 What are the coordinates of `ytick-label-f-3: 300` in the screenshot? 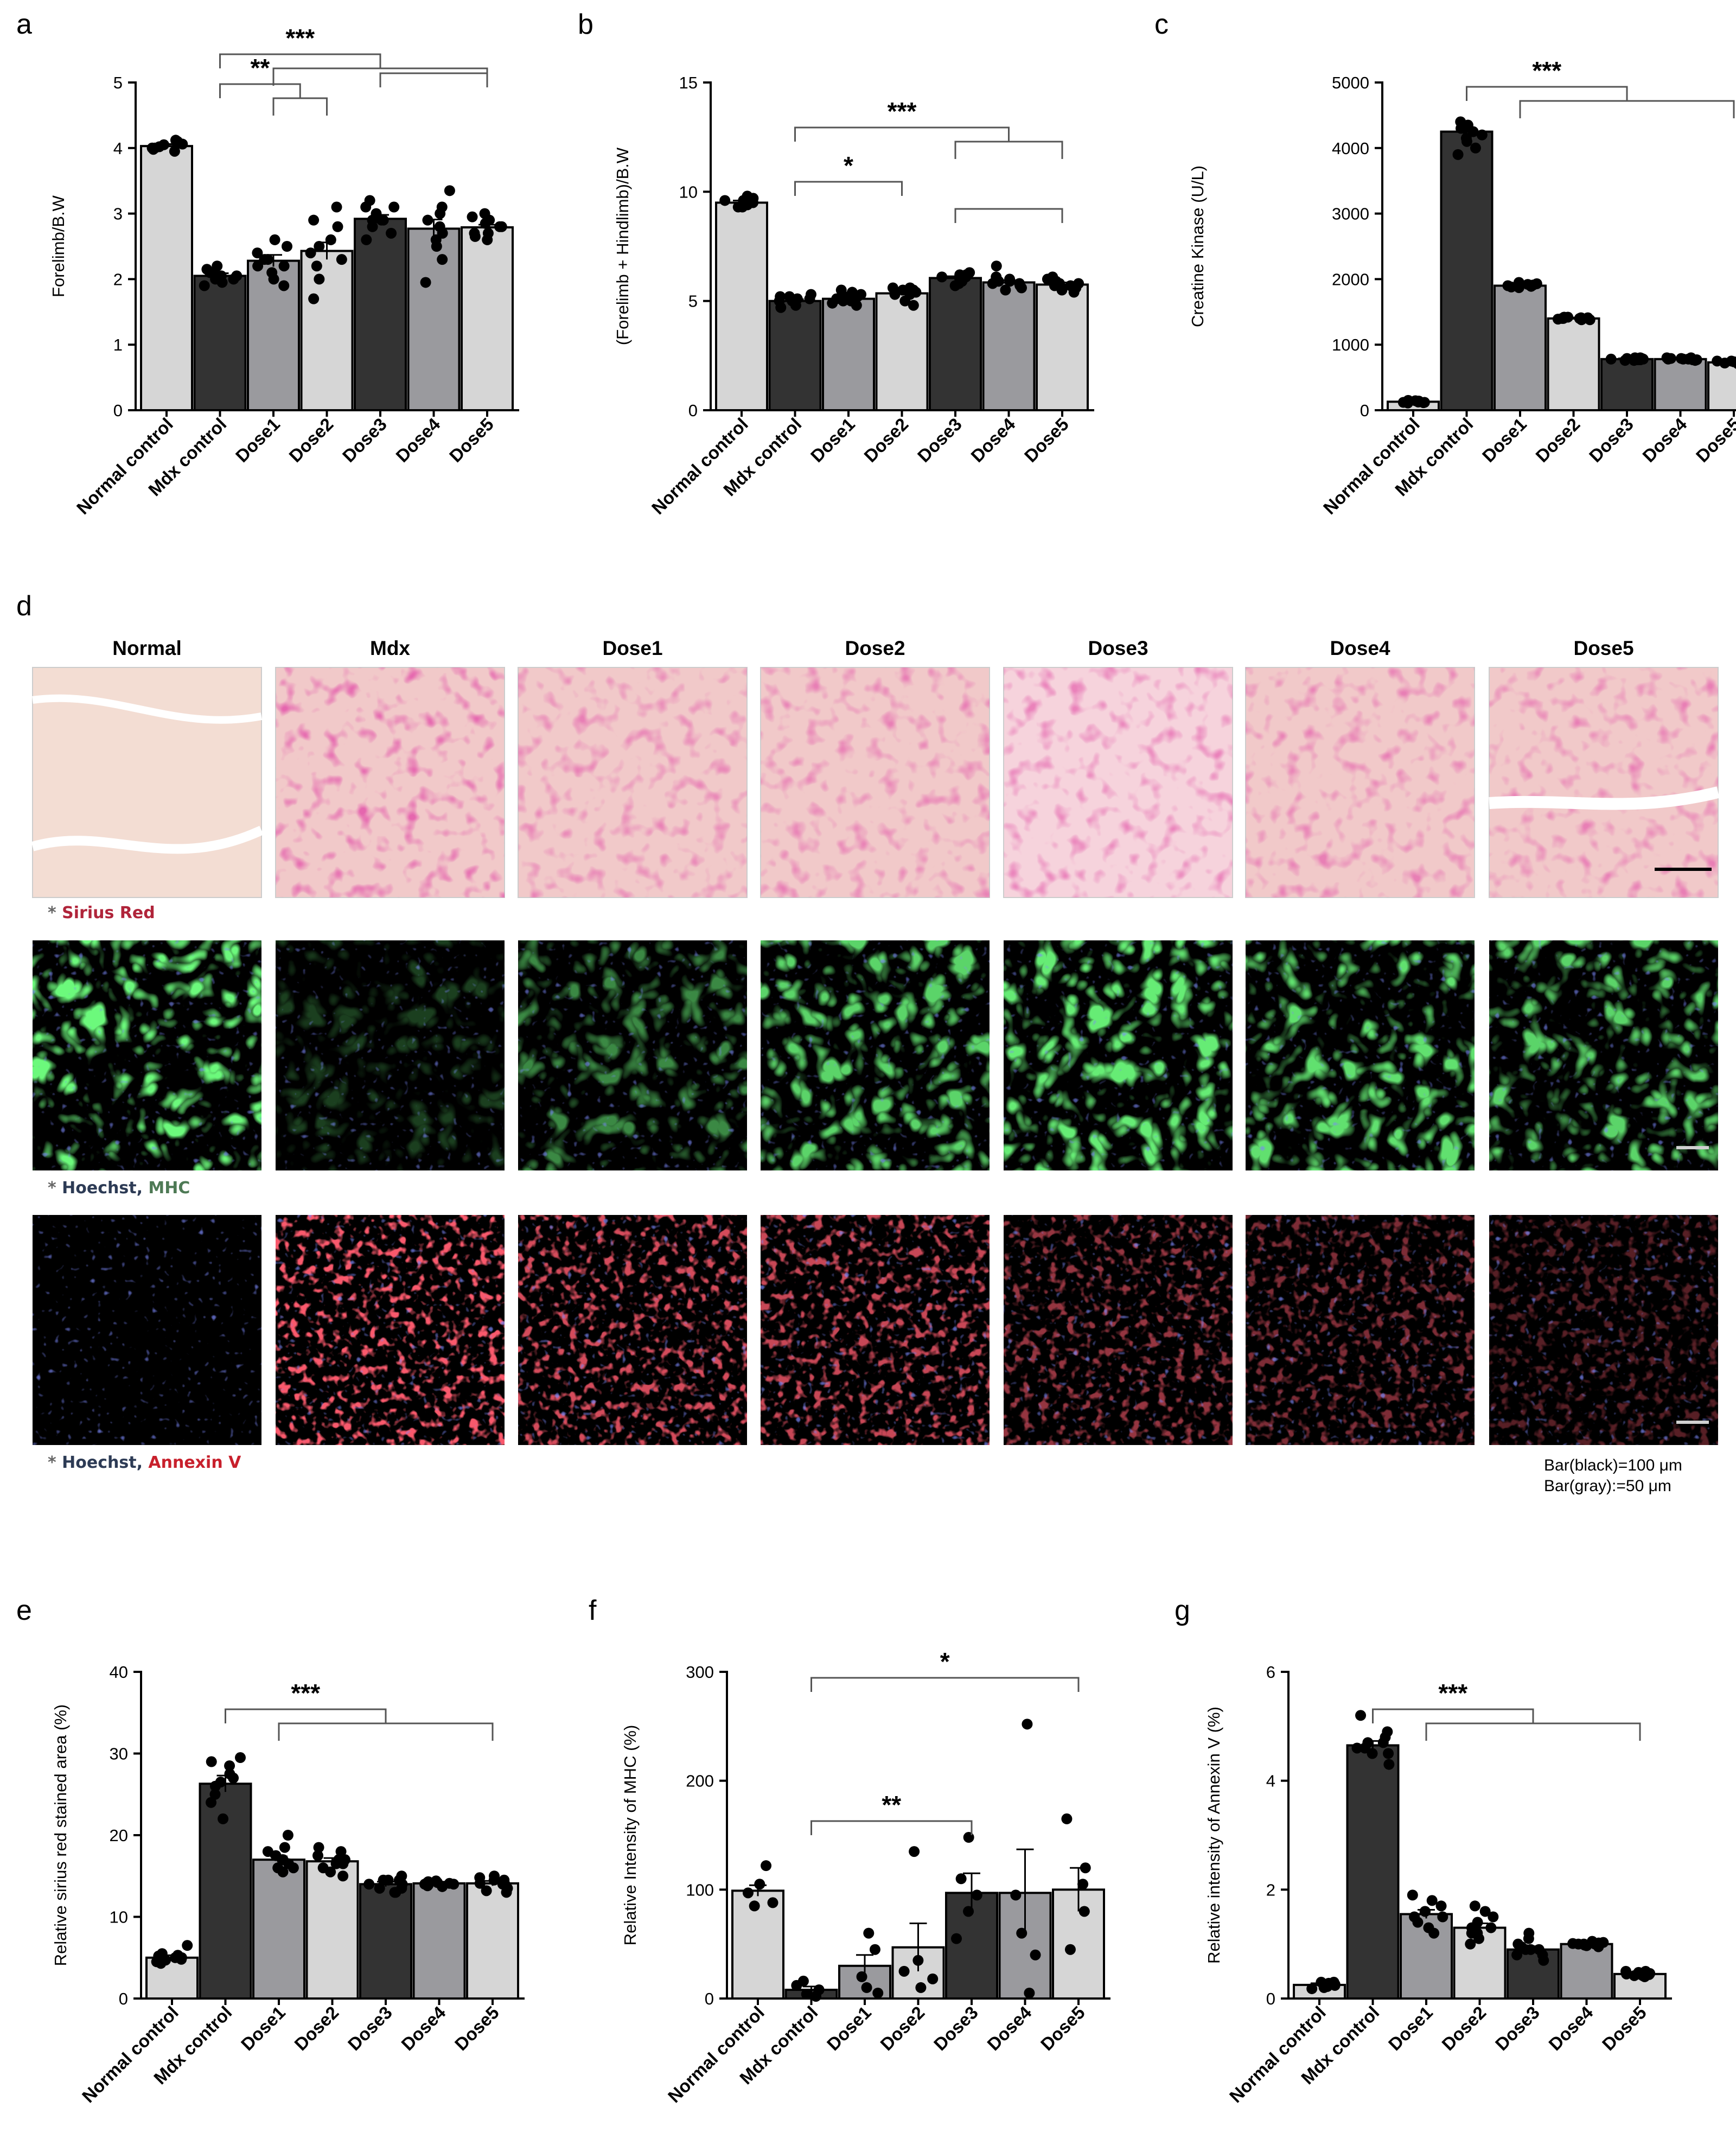 It's located at (700, 1673).